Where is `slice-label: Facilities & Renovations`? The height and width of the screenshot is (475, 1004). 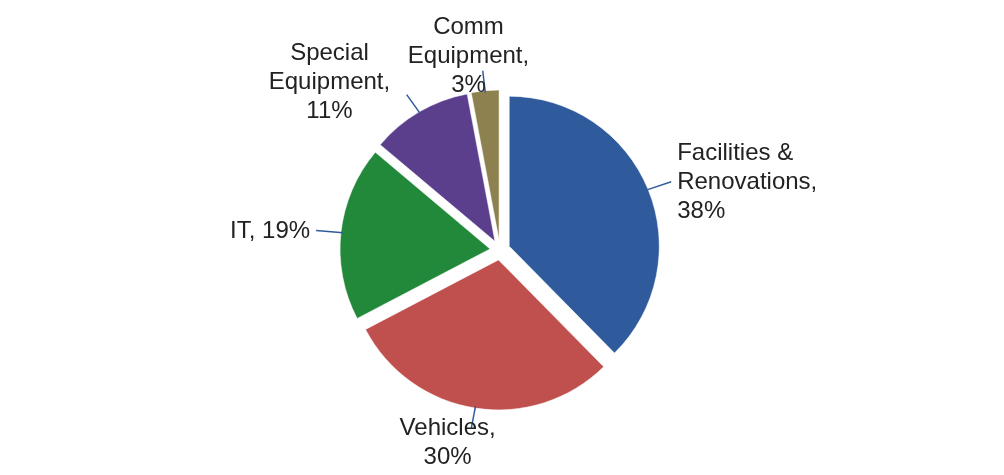 slice-label: Facilities & Renovations is located at coordinates (744, 166).